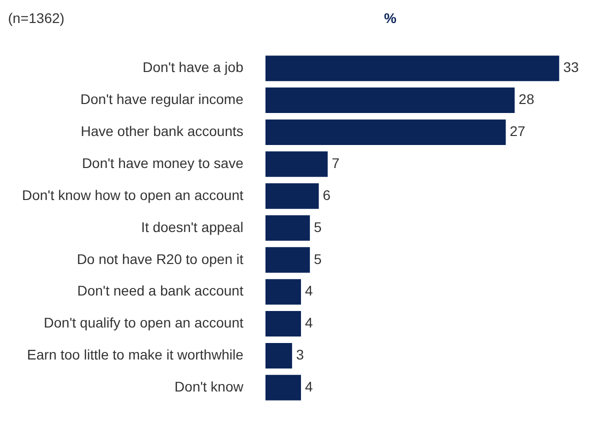 The width and height of the screenshot is (609, 434). Describe the element at coordinates (192, 226) in the screenshot. I see `y-tick-label: It doesn't appeal` at that location.